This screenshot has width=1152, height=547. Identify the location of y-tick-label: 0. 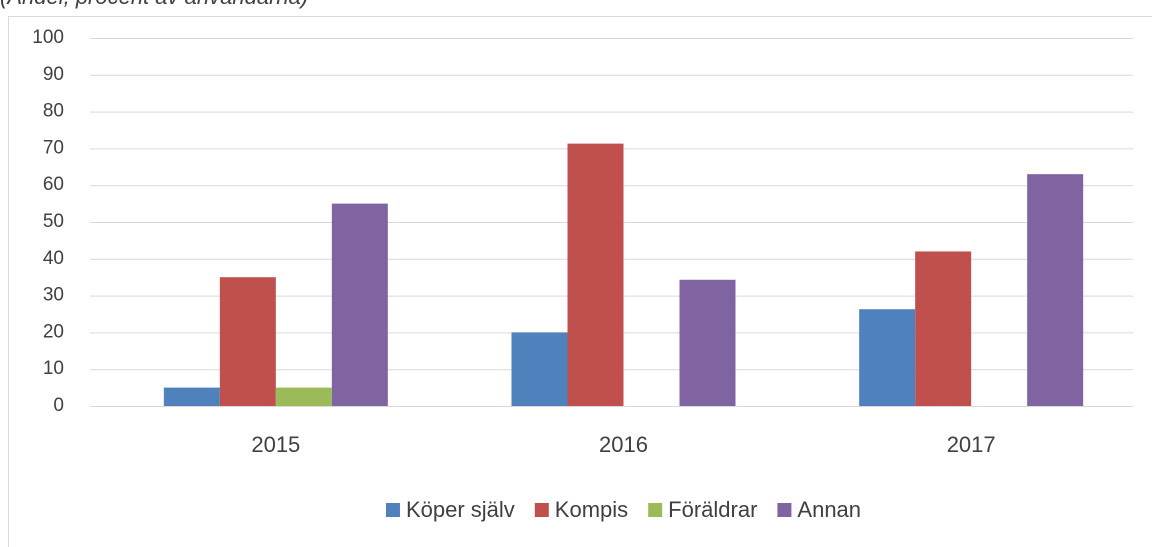
(58, 405).